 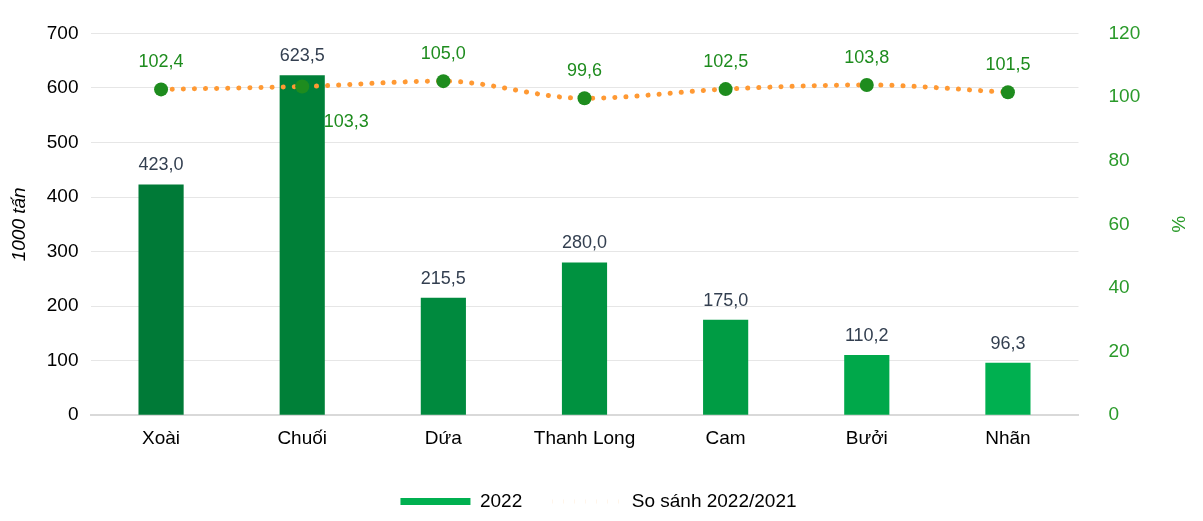 I want to click on data-label: 96,3, so click(x=1008, y=342).